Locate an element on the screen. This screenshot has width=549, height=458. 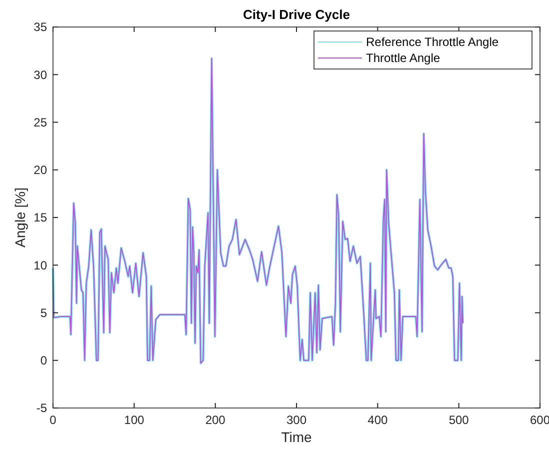
y-tick-label: 35 is located at coordinates (41, 27).